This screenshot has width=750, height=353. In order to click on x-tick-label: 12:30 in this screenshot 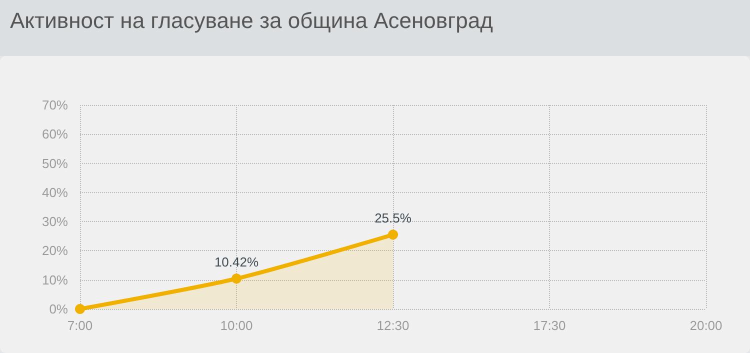, I will do `click(393, 325)`.